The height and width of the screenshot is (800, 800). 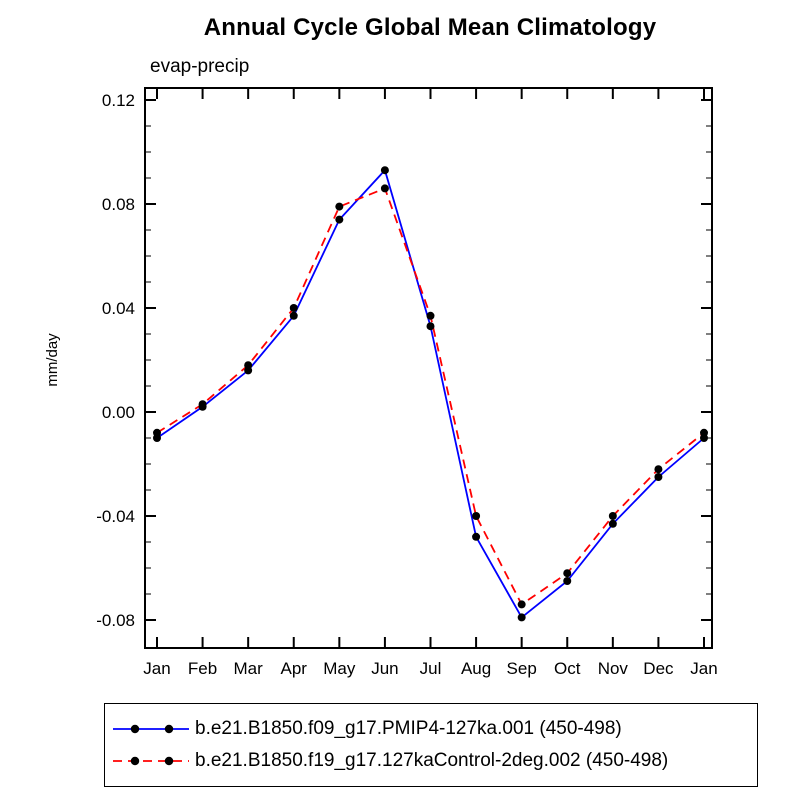 What do you see at coordinates (431, 668) in the screenshot?
I see `x-tick-label: Jul` at bounding box center [431, 668].